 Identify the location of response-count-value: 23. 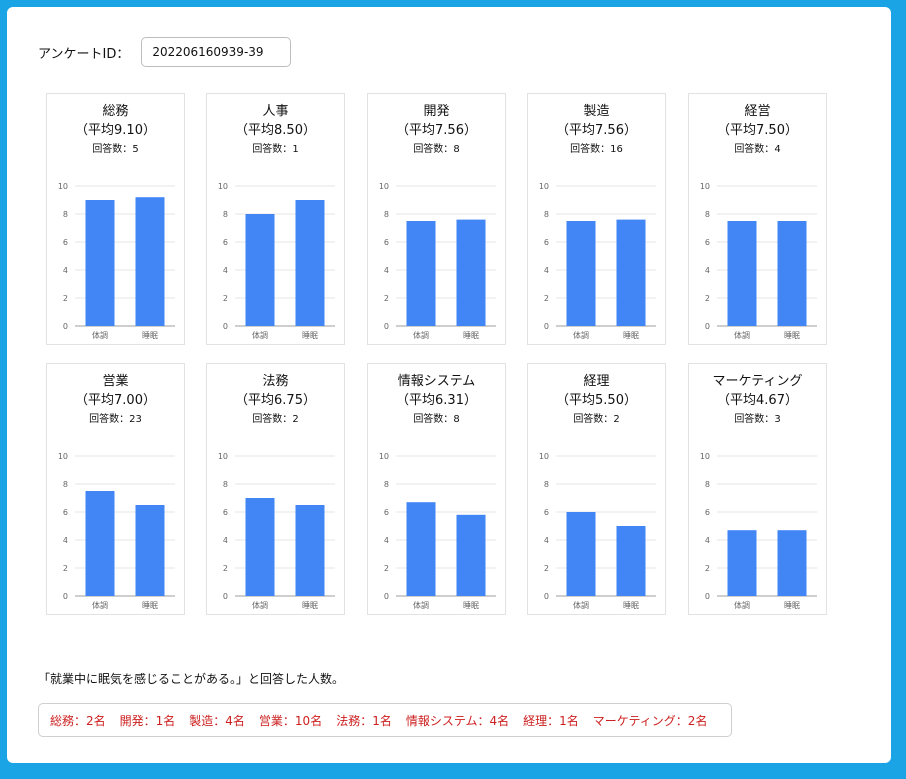
(135, 419).